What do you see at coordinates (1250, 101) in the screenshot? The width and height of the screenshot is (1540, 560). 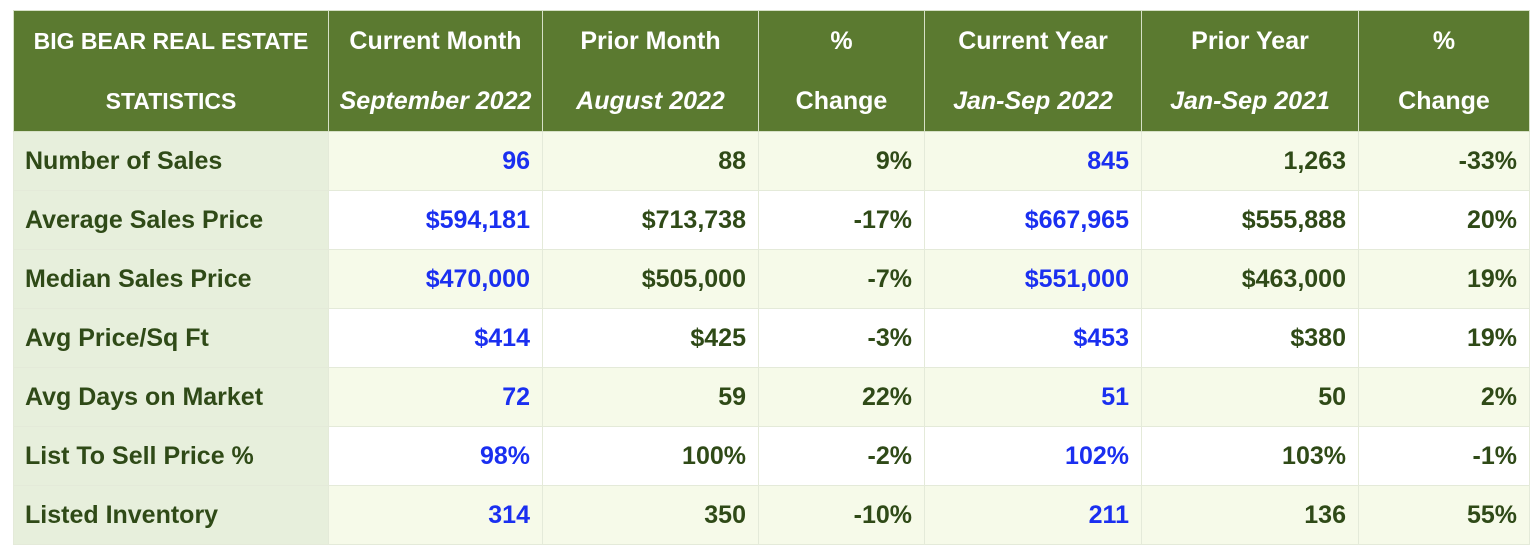 I see `header-prior-year-line2: Jan-Sep 2021` at bounding box center [1250, 101].